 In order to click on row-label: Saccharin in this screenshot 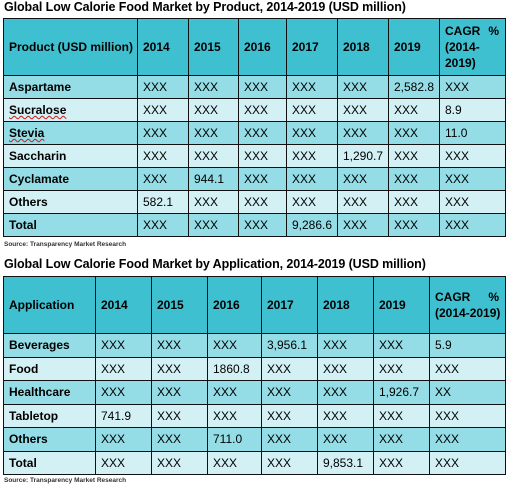, I will do `click(70, 156)`.